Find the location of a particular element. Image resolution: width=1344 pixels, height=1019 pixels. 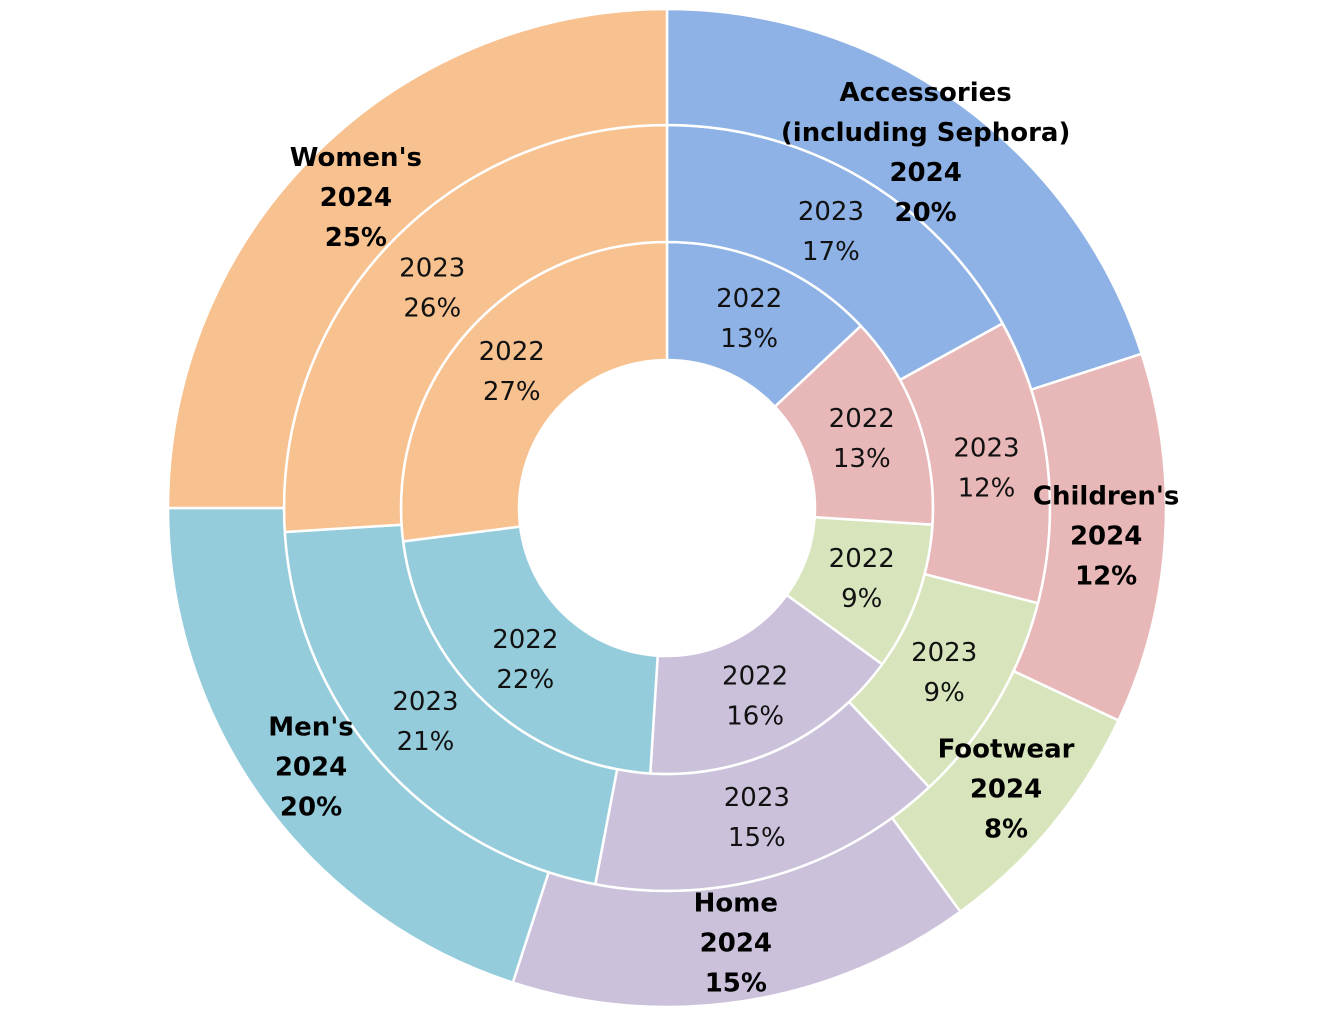

data-label-2022-accessories-including-sephora: 2022 13% is located at coordinates (749, 319).